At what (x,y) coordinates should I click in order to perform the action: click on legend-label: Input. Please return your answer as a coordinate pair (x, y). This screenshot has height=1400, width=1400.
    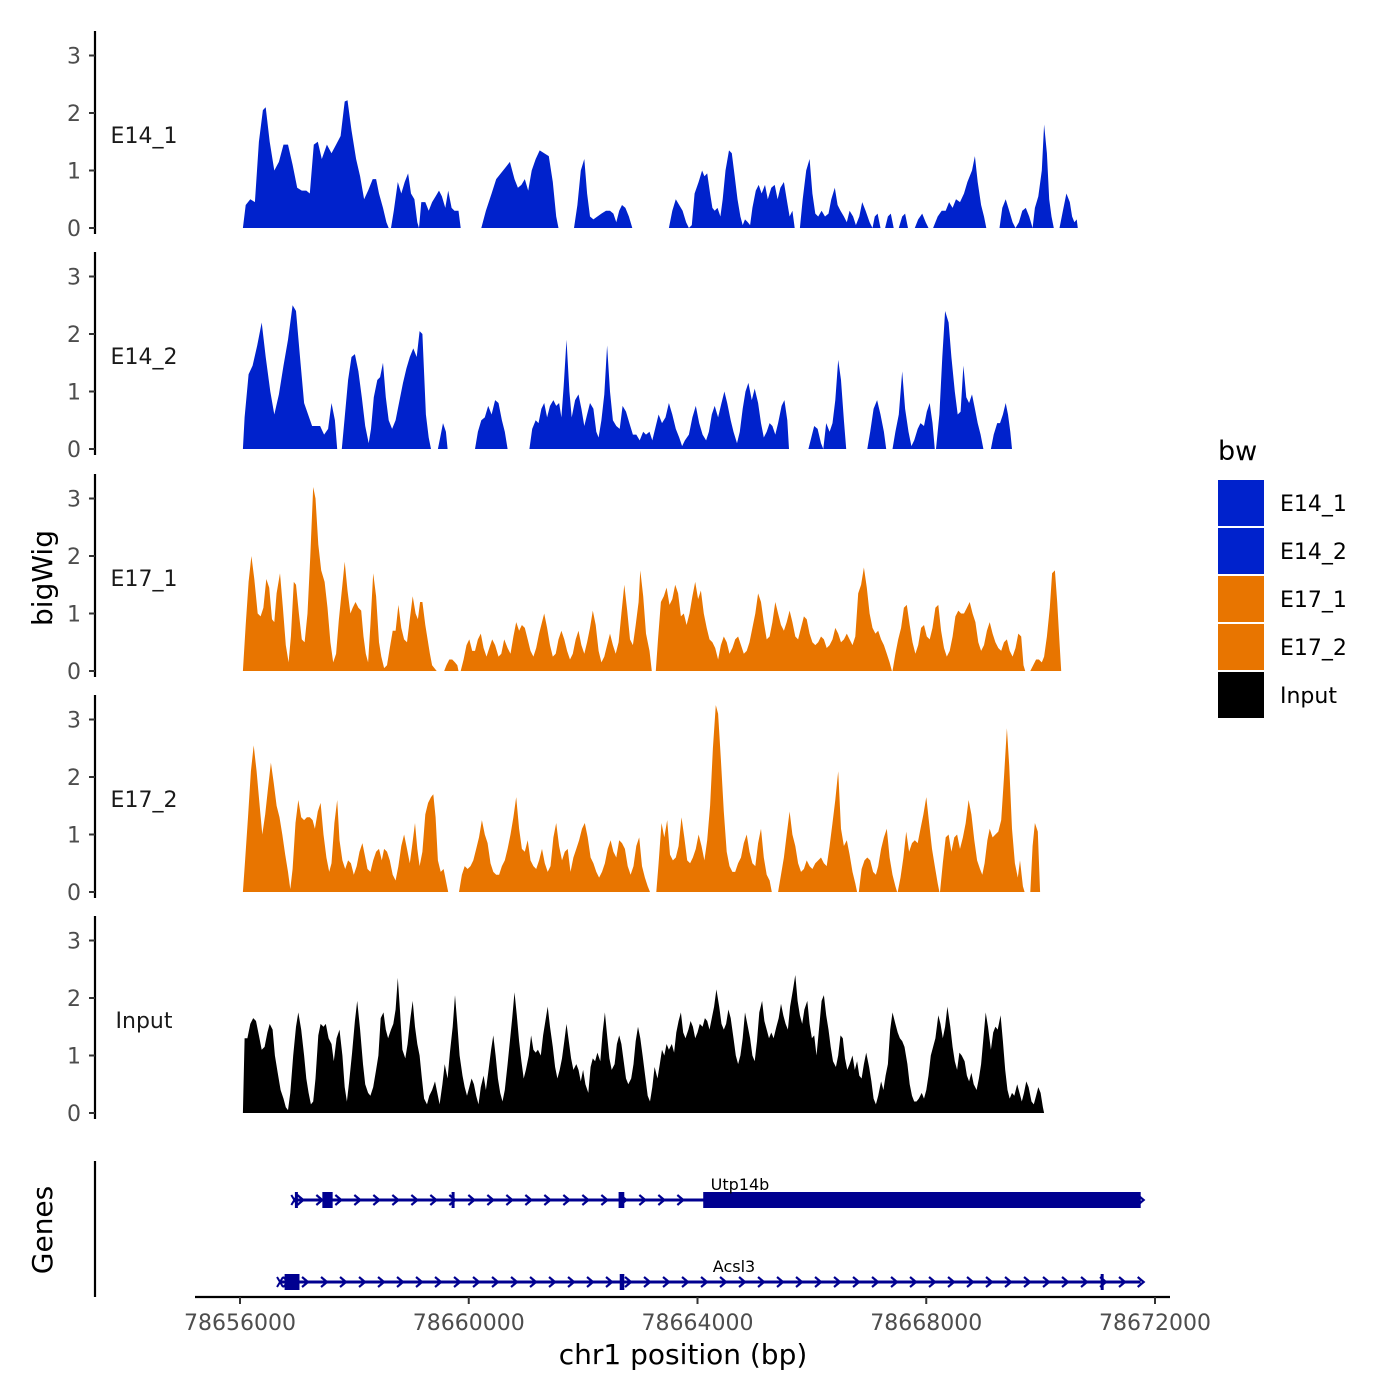
    Looking at the image, I should click on (1308, 696).